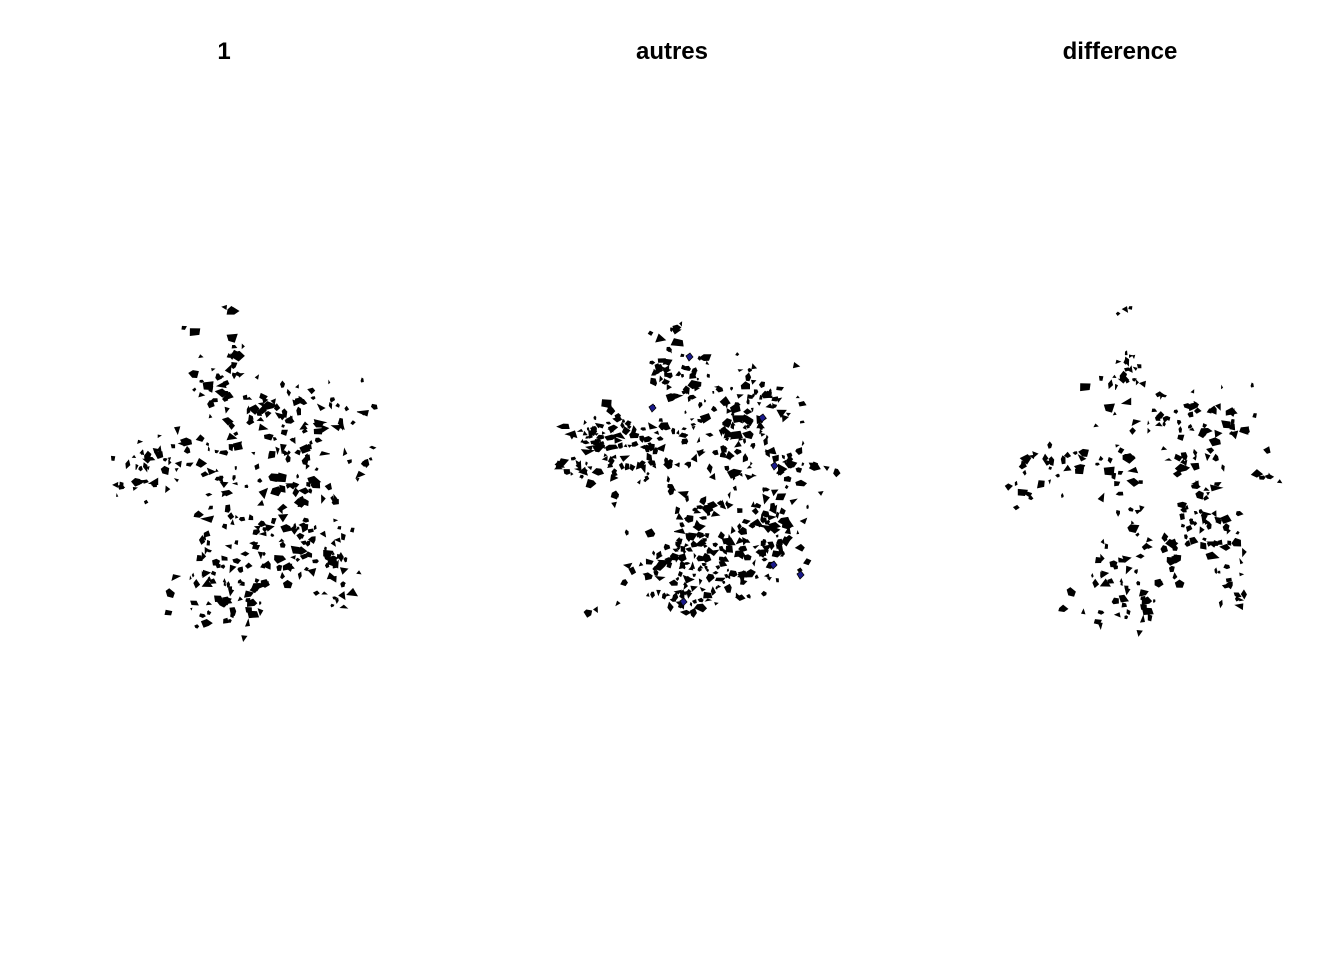 This screenshot has height=960, width=1344. What do you see at coordinates (697, 469) in the screenshot?
I see `map-autres` at bounding box center [697, 469].